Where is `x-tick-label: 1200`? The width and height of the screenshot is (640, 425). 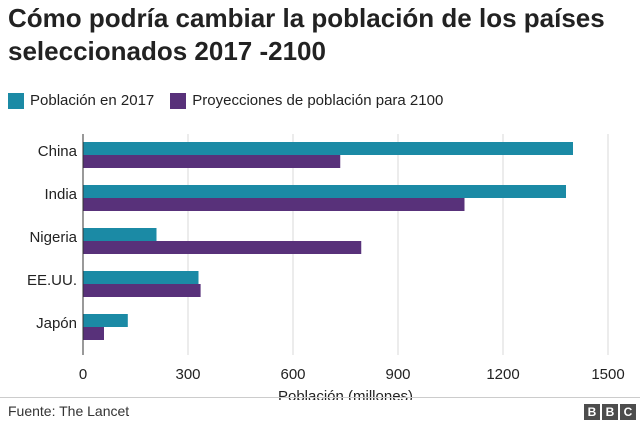 x-tick-label: 1200 is located at coordinates (502, 374).